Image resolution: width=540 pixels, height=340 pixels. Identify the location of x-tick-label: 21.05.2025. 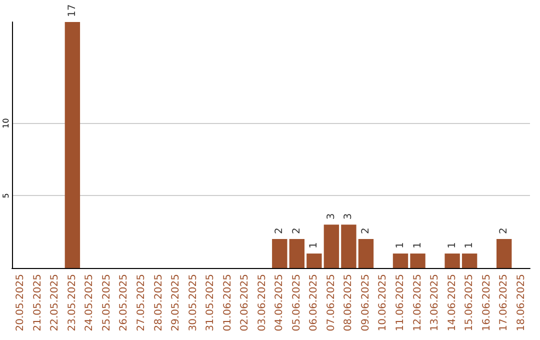
(38, 303).